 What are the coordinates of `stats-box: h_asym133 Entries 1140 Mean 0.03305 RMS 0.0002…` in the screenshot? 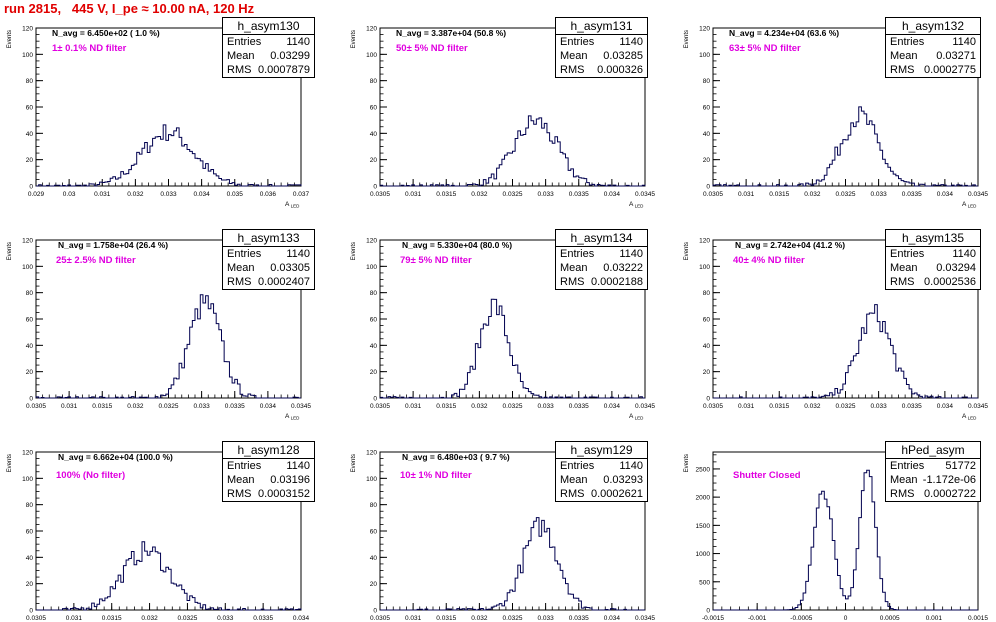 It's located at (268, 259).